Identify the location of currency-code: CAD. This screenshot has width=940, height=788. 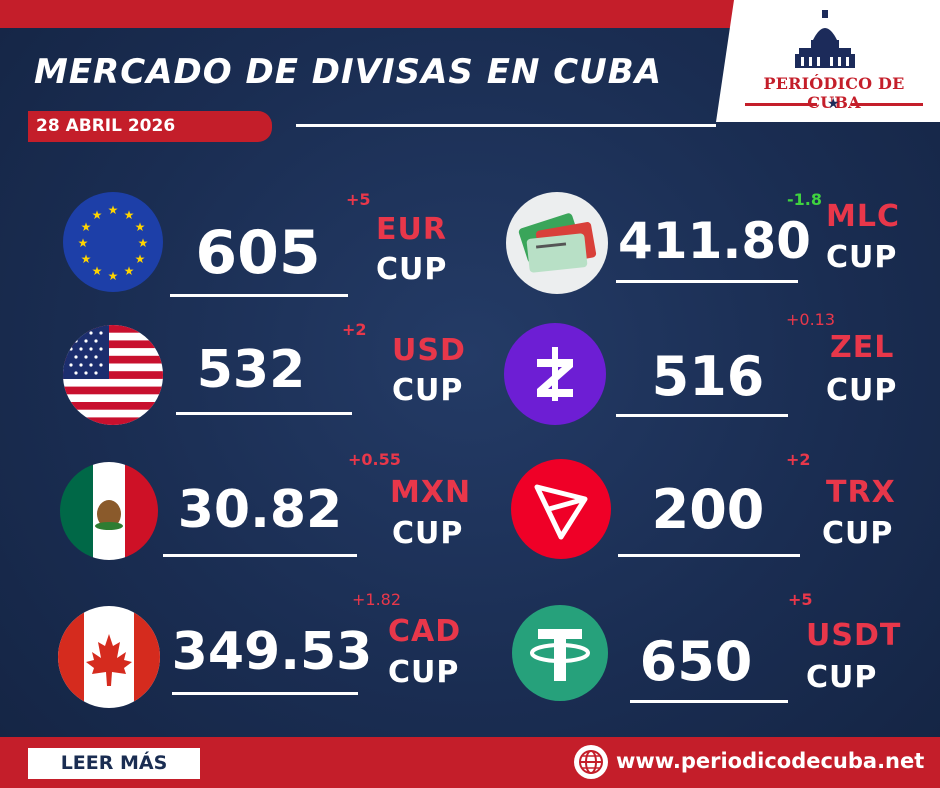
(425, 631).